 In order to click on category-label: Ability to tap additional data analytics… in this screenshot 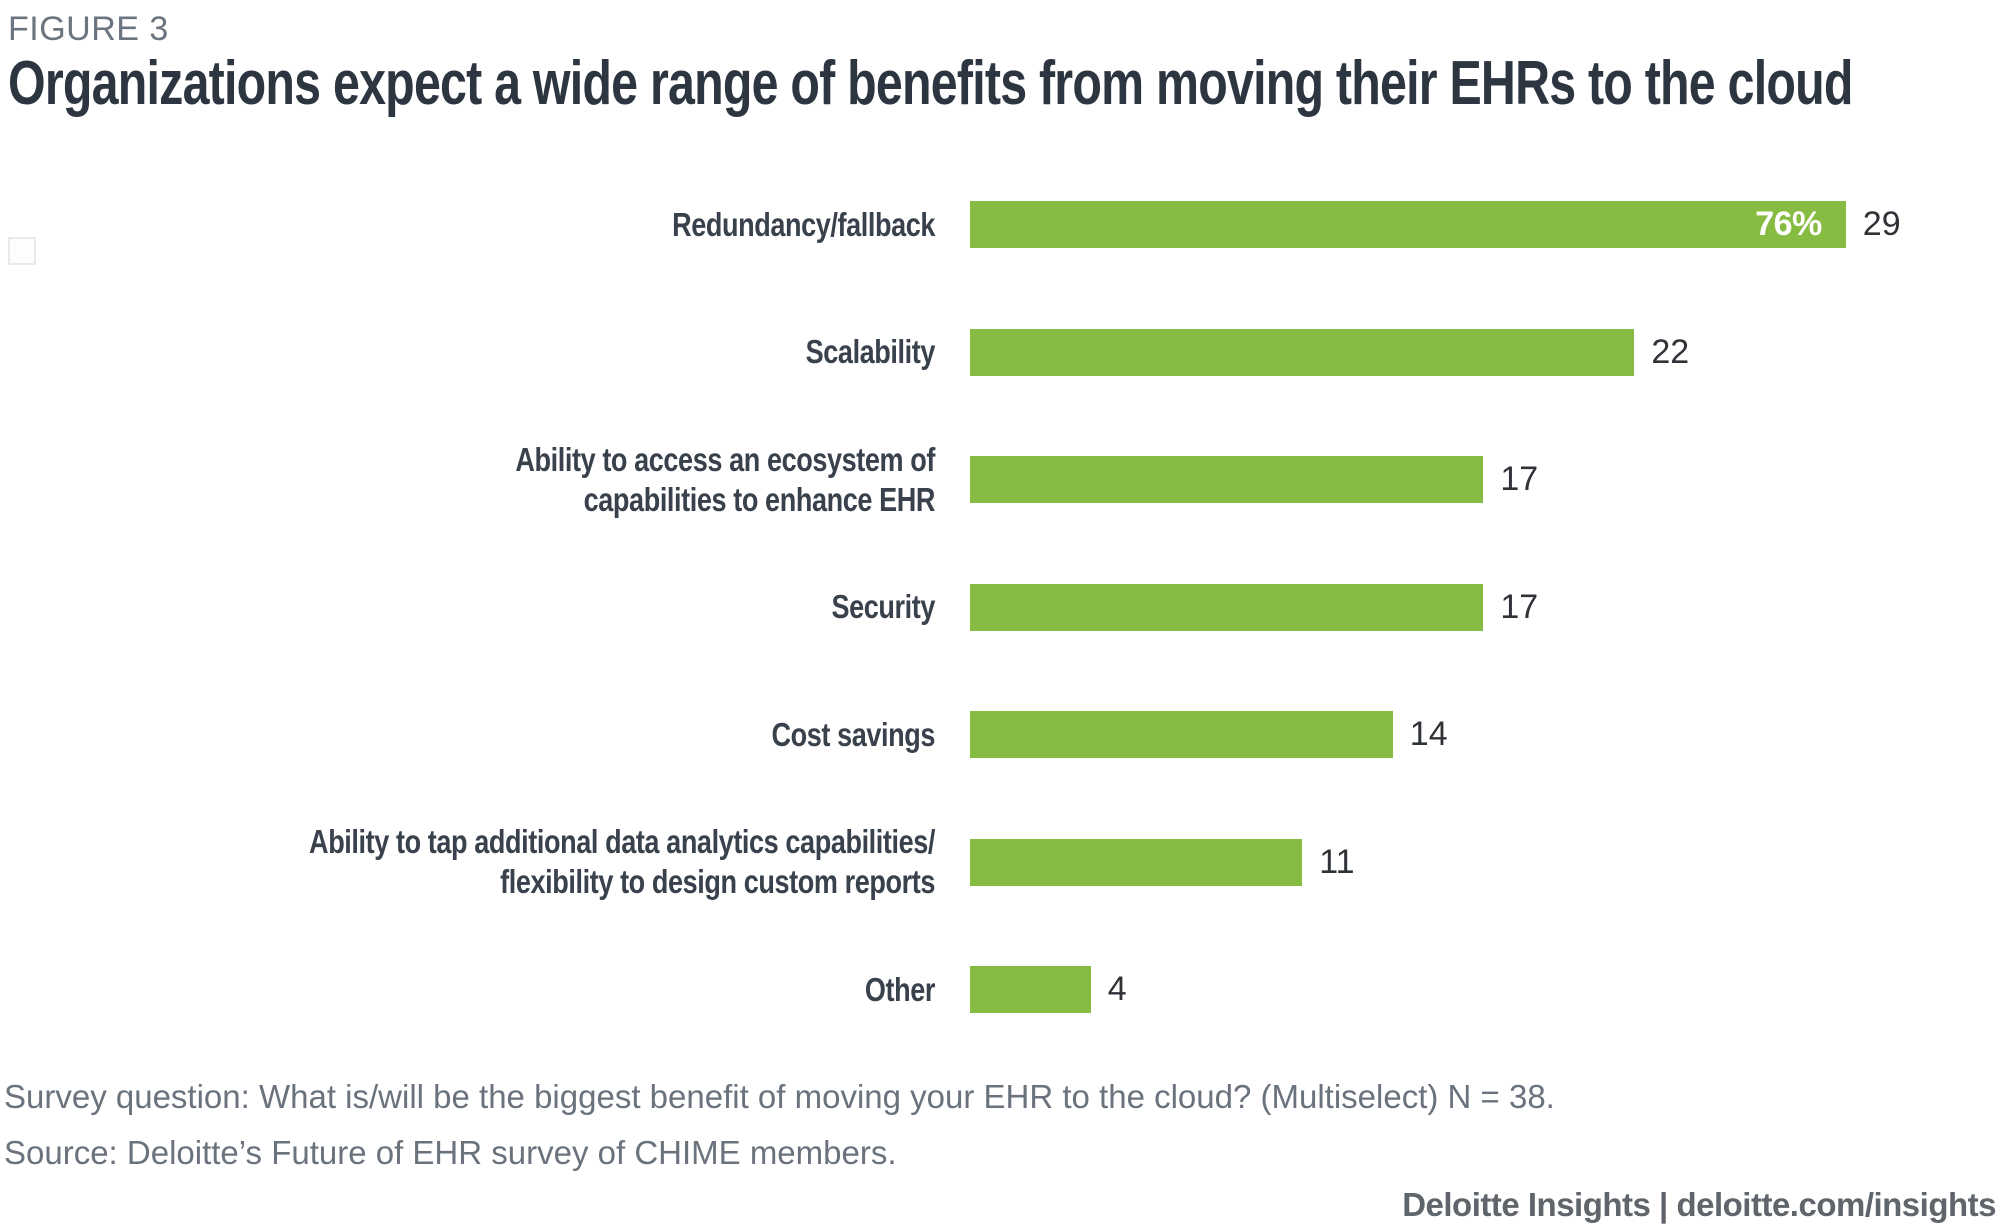, I will do `click(622, 862)`.